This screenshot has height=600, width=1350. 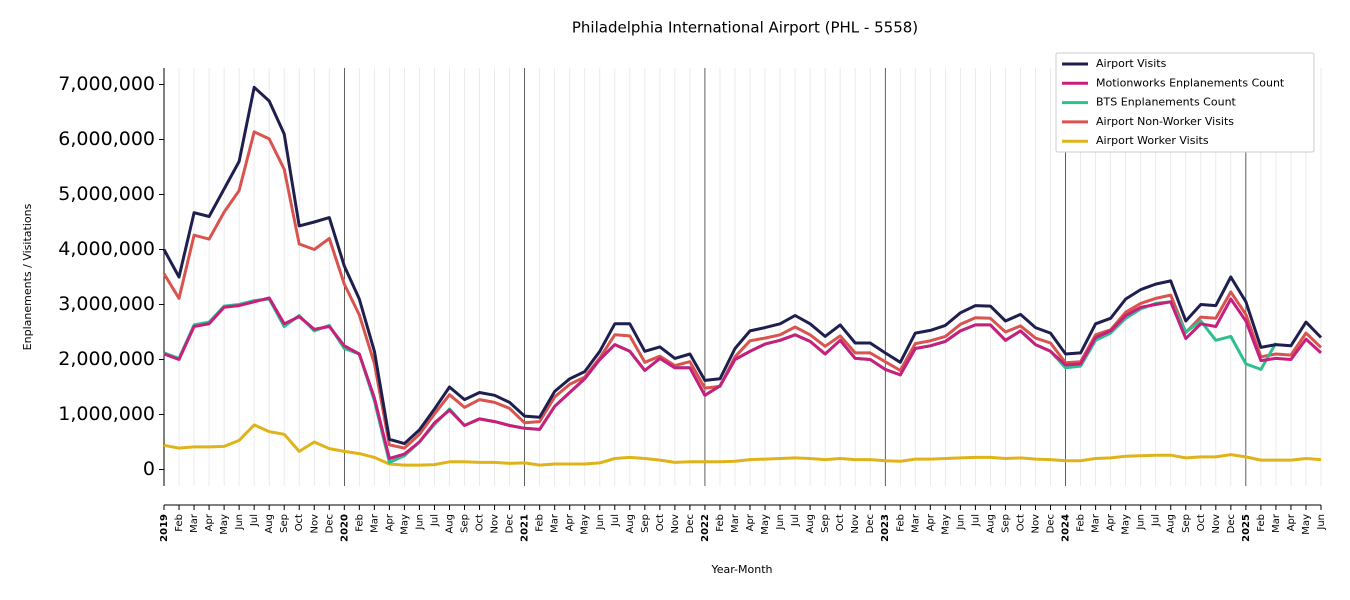 I want to click on series-line, so click(x=742, y=445).